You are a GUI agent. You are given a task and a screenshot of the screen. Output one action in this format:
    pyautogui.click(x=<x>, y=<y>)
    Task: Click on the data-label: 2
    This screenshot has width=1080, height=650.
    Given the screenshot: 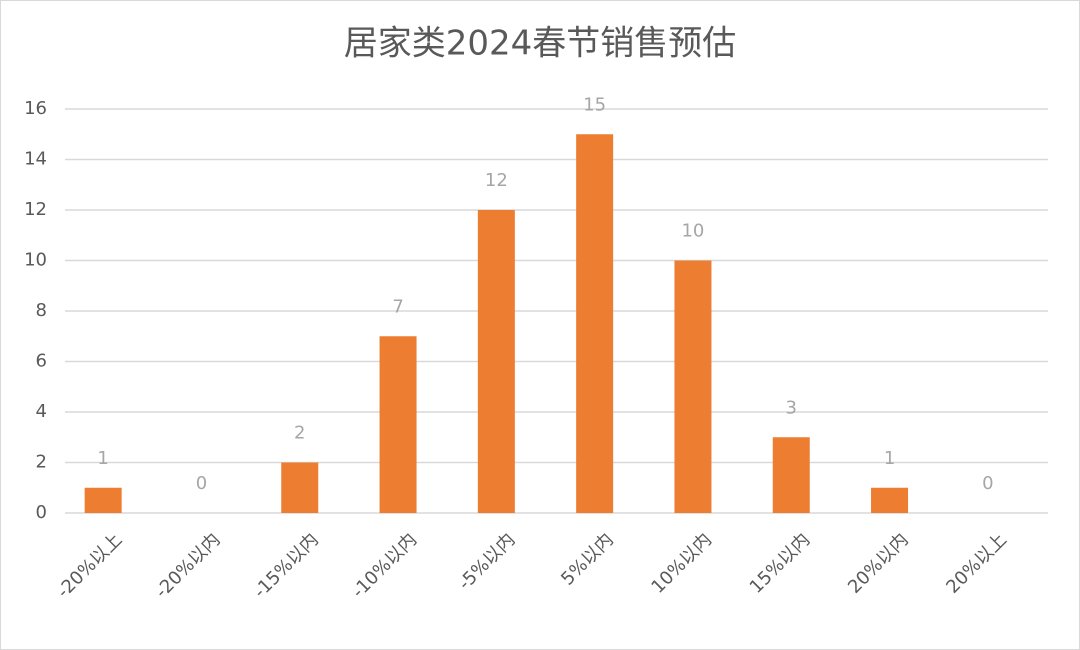 What is the action you would take?
    pyautogui.click(x=299, y=433)
    